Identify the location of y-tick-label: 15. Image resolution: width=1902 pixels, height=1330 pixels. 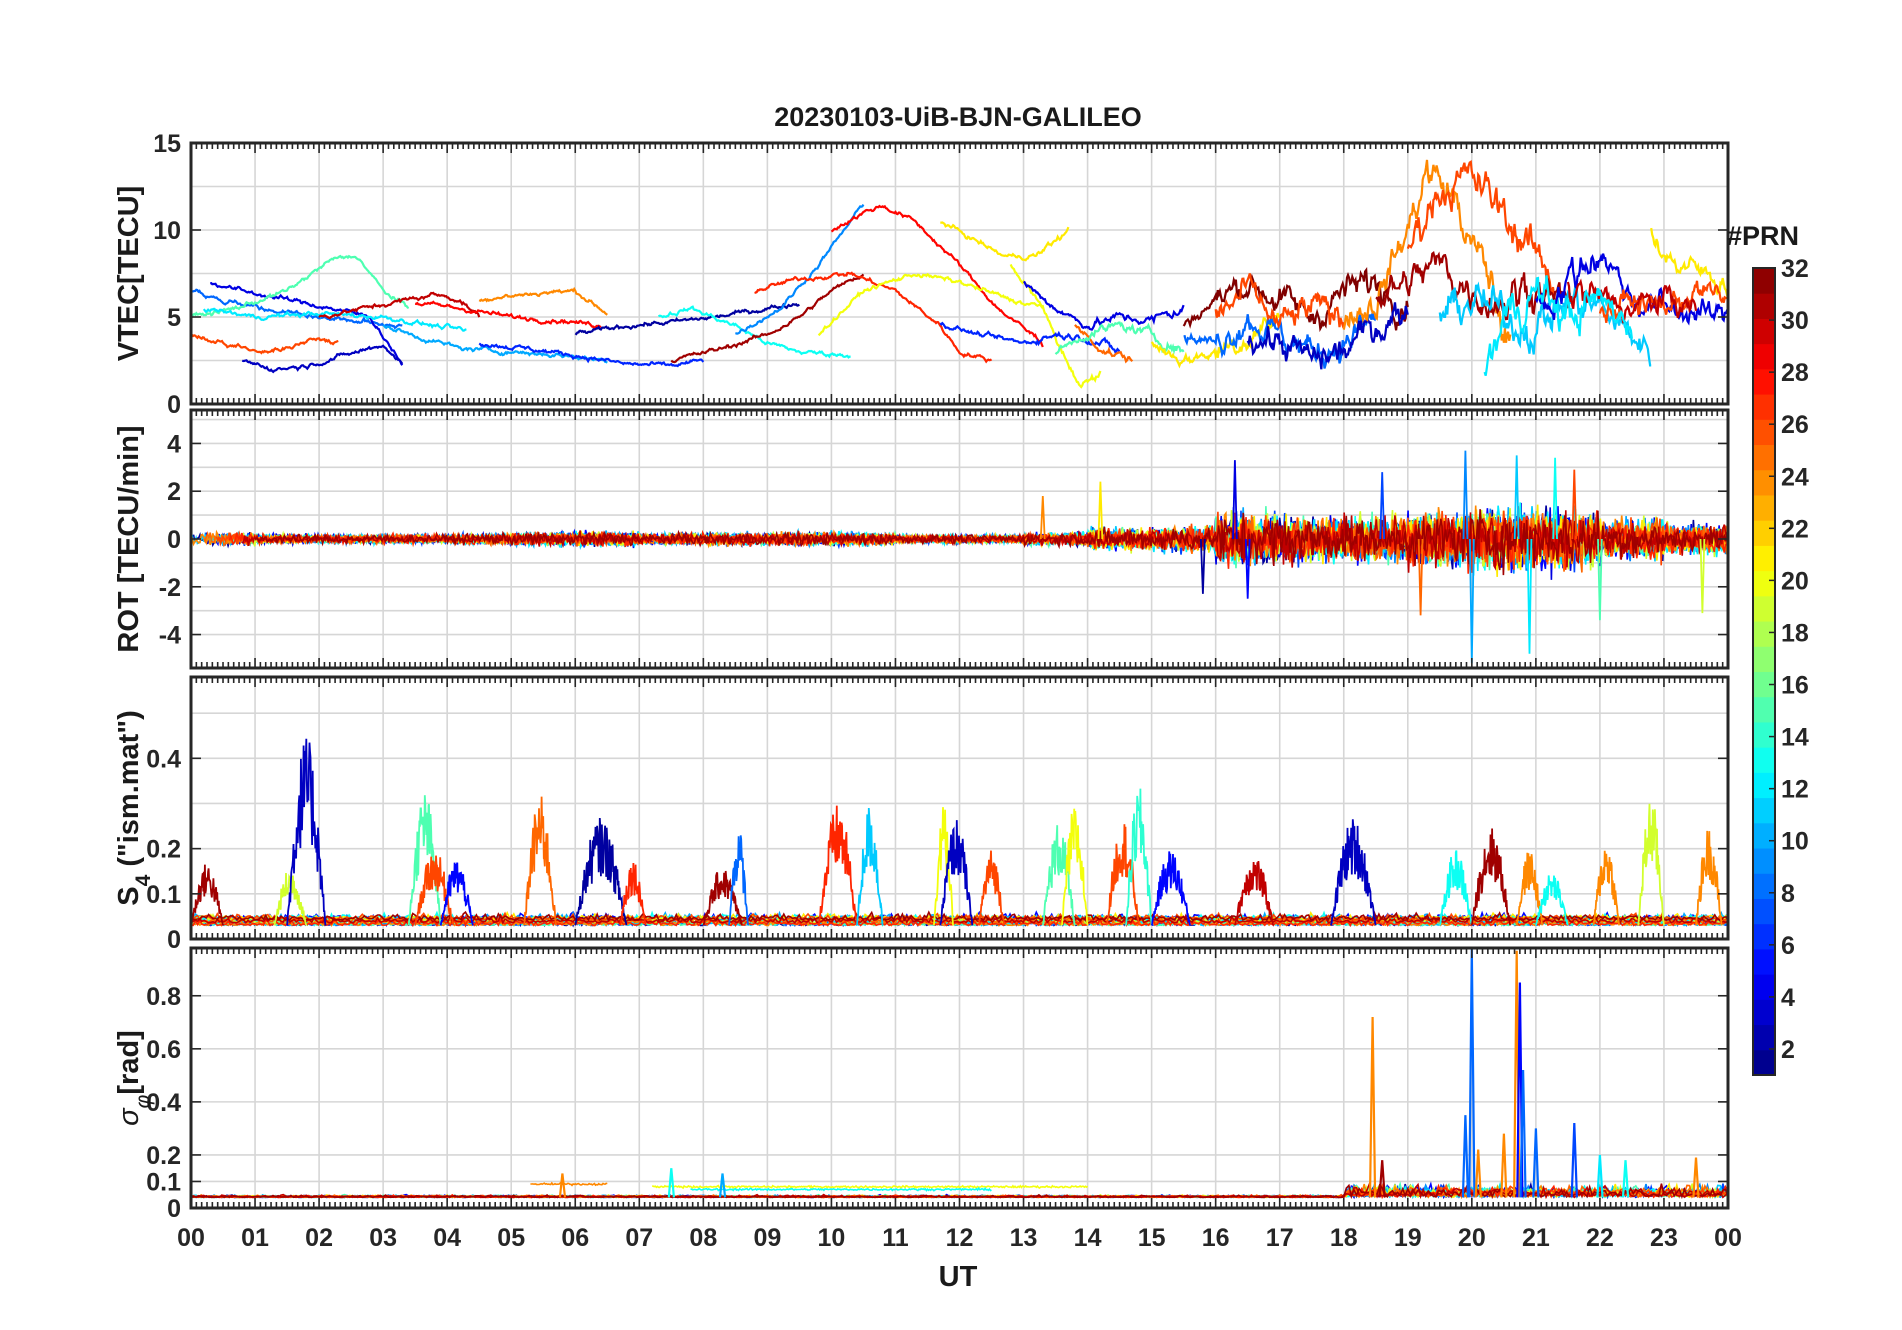
(167, 144).